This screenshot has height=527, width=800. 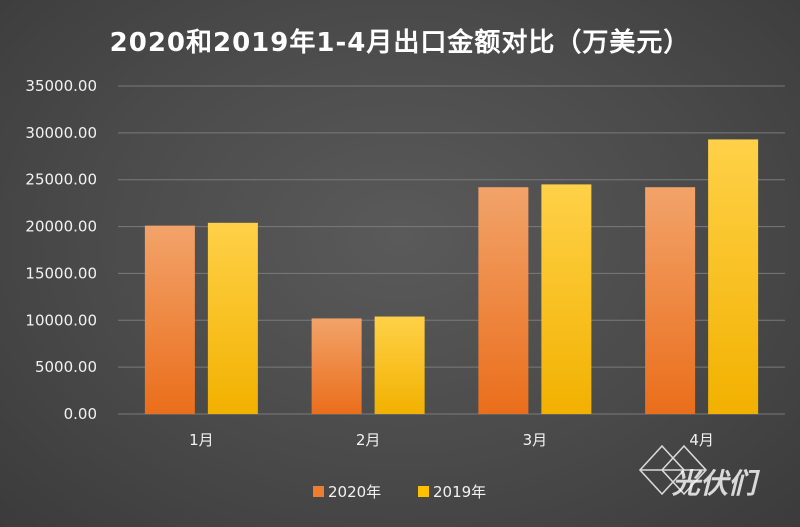 What do you see at coordinates (61, 133) in the screenshot?
I see `y-tick-label: 30000.00` at bounding box center [61, 133].